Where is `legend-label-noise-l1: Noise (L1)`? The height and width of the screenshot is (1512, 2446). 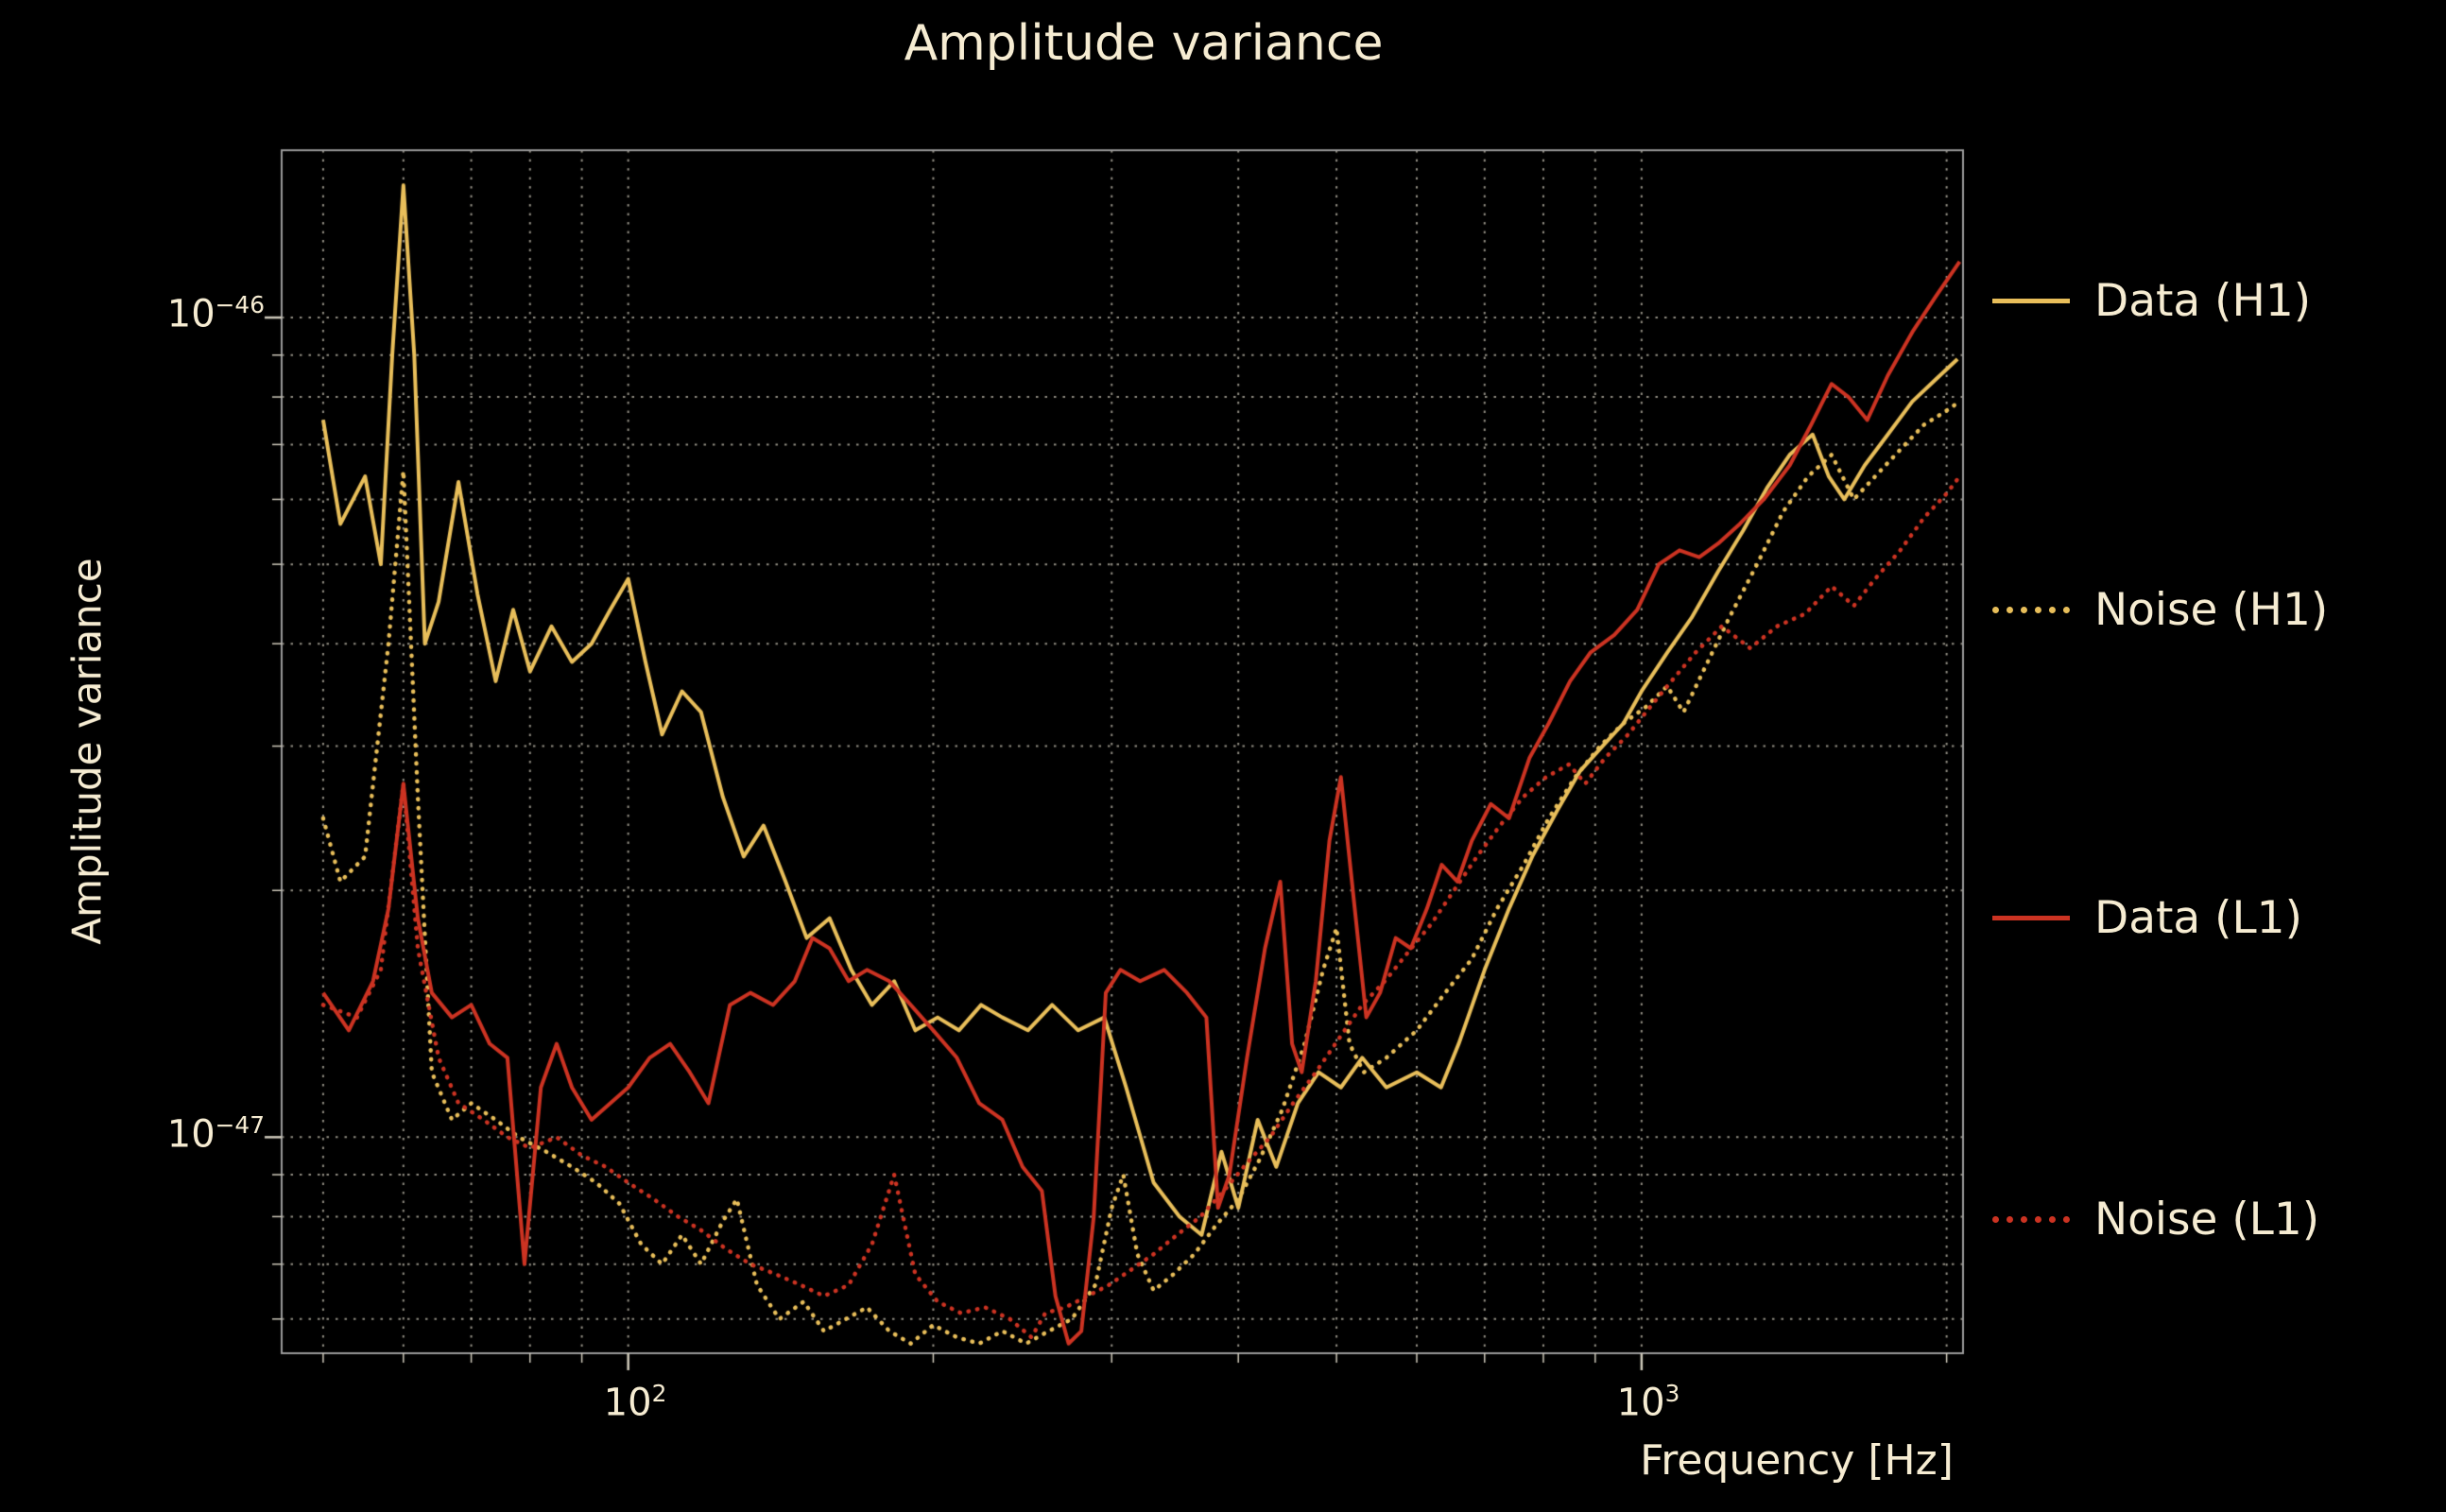 legend-label-noise-l1: Noise (L1) is located at coordinates (2207, 1219).